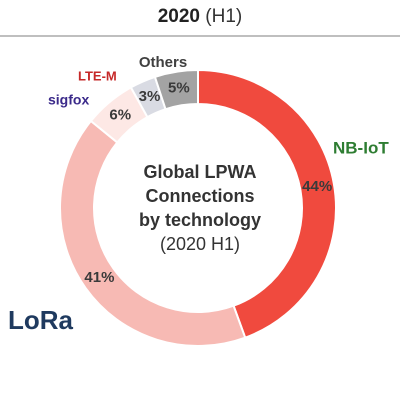 The width and height of the screenshot is (400, 400). I want to click on category-label: NB-IoT, so click(361, 147).